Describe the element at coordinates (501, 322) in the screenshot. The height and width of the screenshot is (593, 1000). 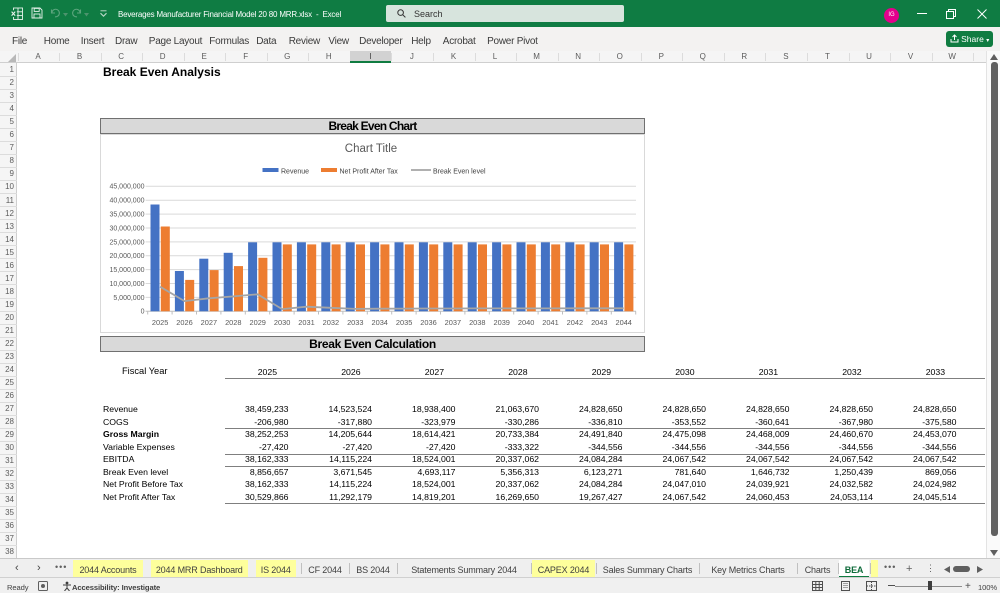
I see `svg-text: 2039` at that location.